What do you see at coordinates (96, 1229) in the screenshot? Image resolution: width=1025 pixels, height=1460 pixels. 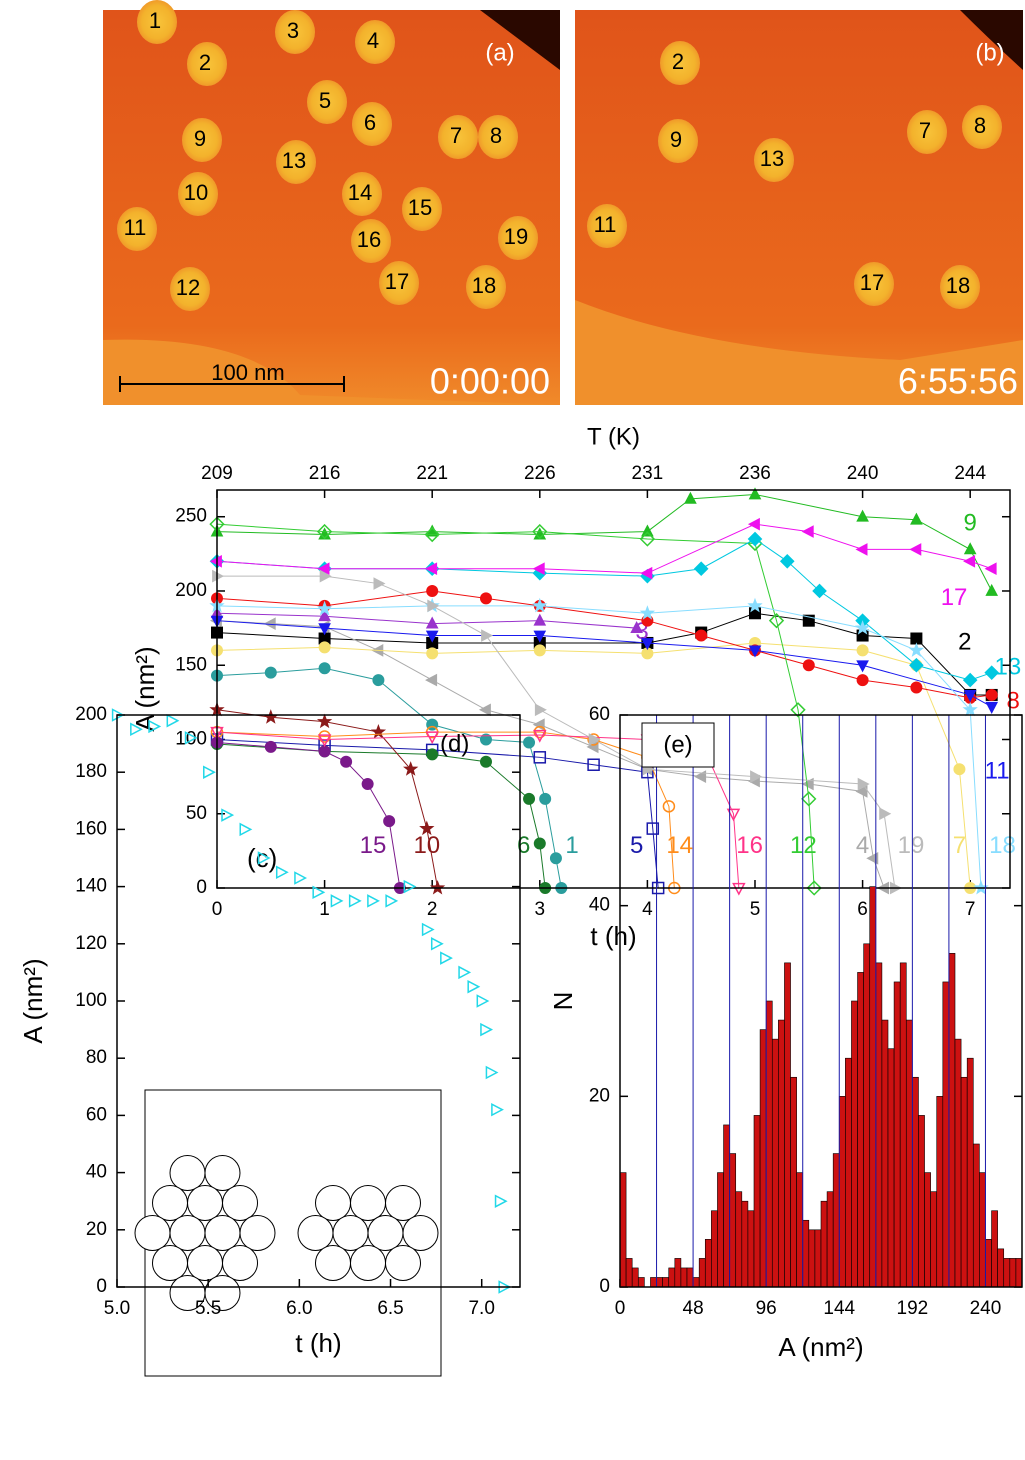 I see `y-tick-label: 20` at bounding box center [96, 1229].